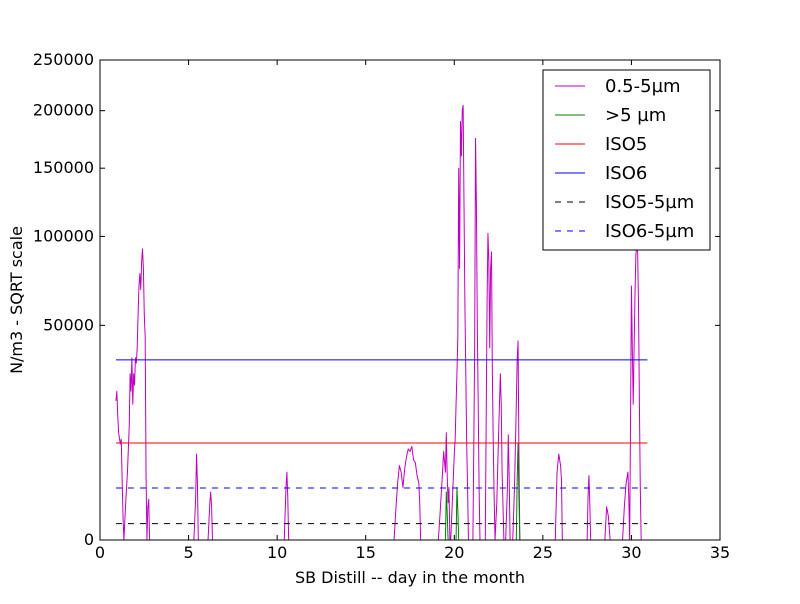  Describe the element at coordinates (649, 231) in the screenshot. I see `legend-label-5: ISO6-5µm` at that location.